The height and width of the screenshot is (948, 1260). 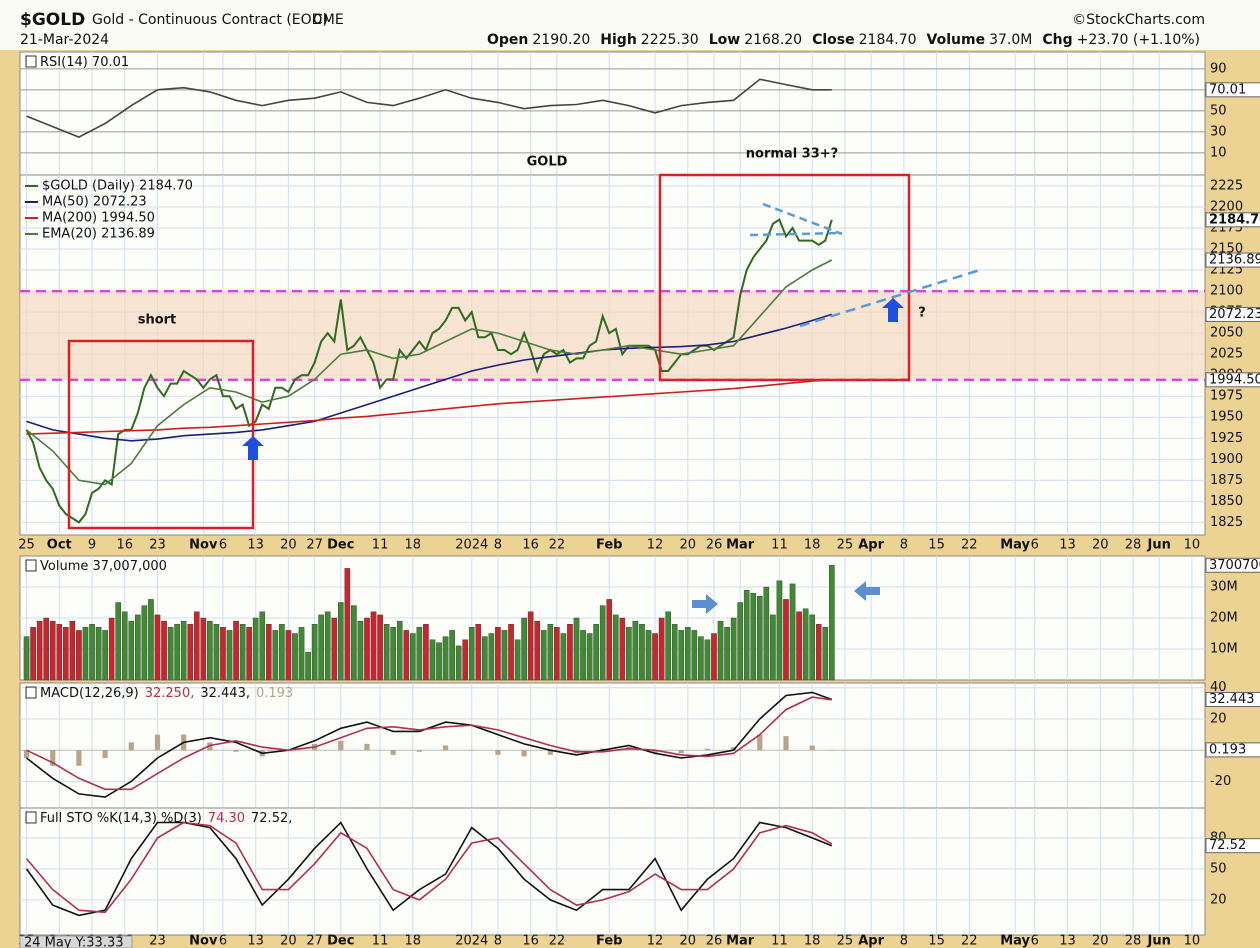 I want to click on panel-title-text: MACD(12,26,9), so click(x=89, y=693).